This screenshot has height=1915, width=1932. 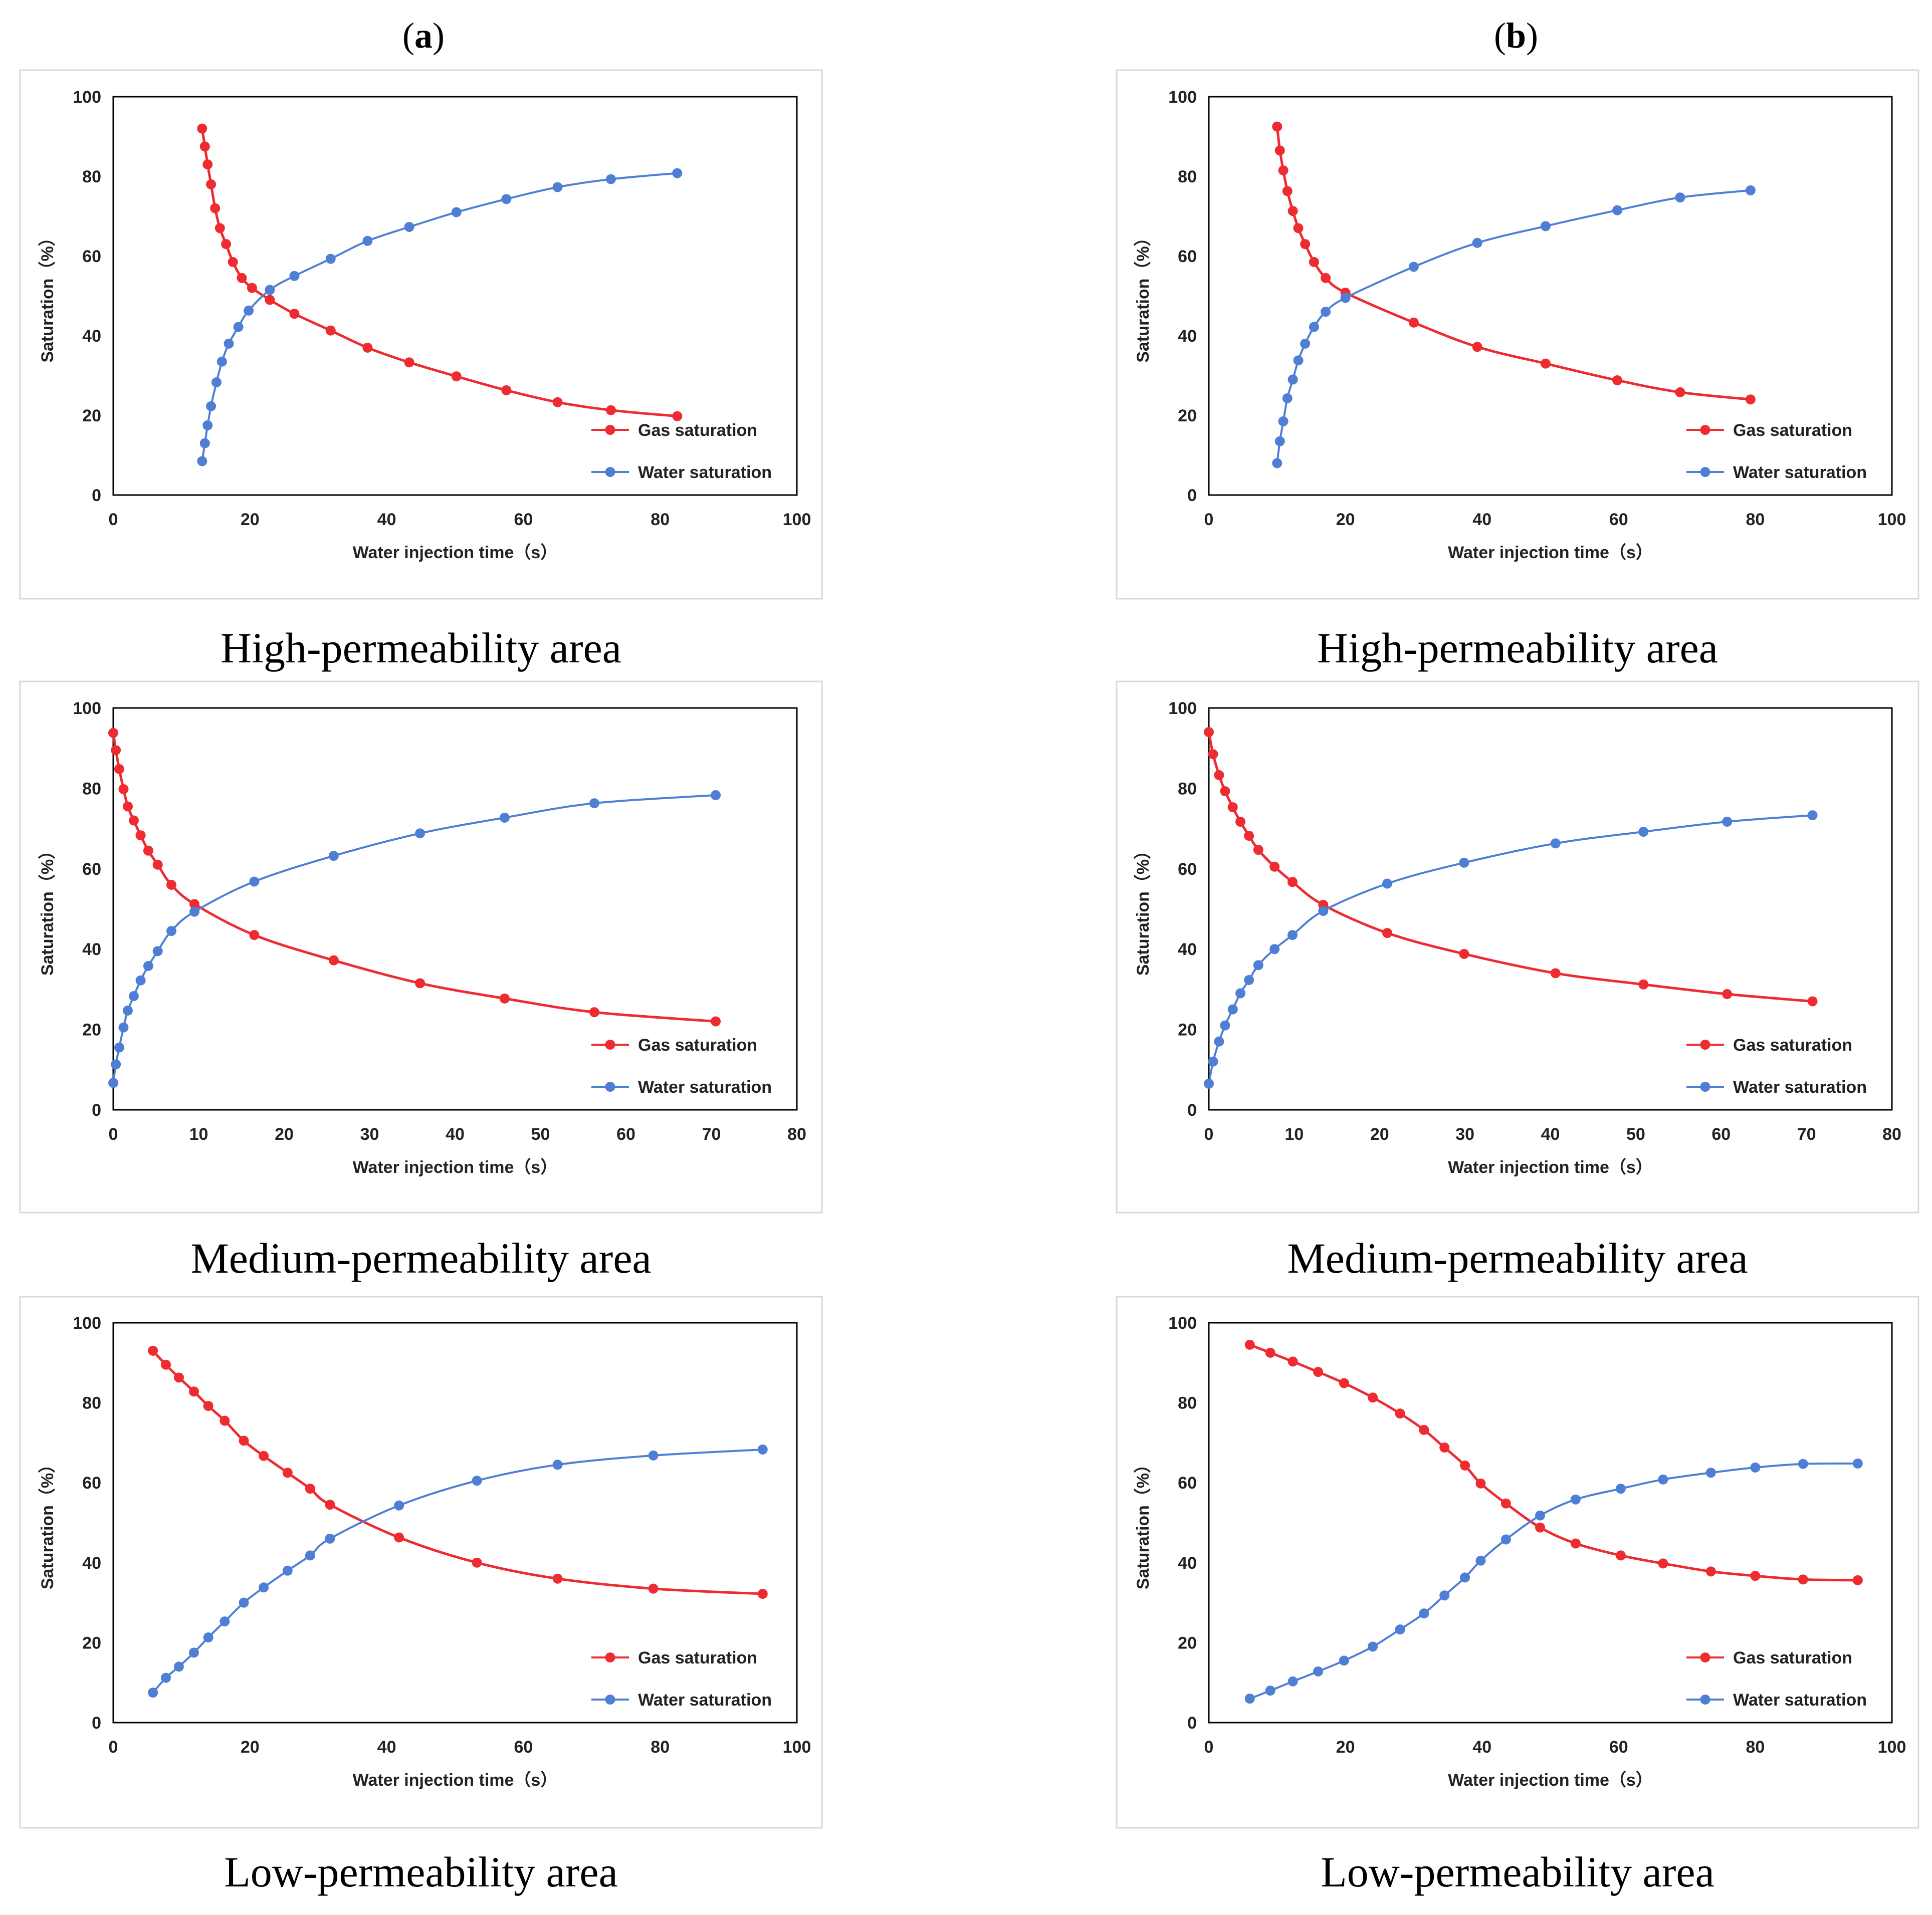 I want to click on y-tick-label: 100, so click(x=1182, y=1324).